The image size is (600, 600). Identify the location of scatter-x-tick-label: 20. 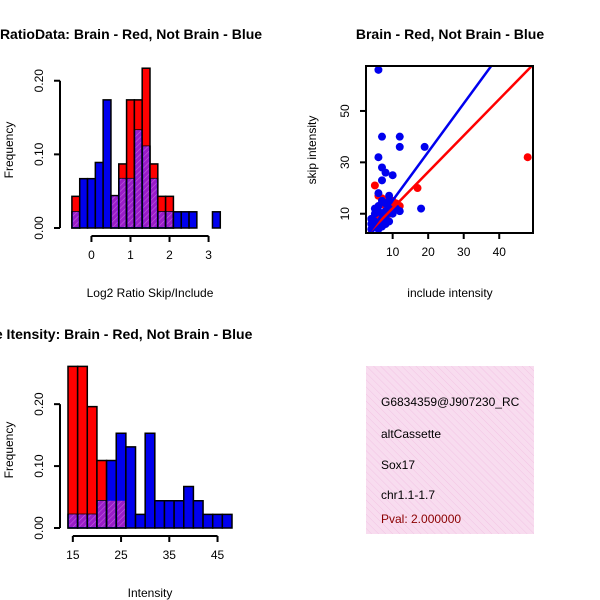
(429, 252).